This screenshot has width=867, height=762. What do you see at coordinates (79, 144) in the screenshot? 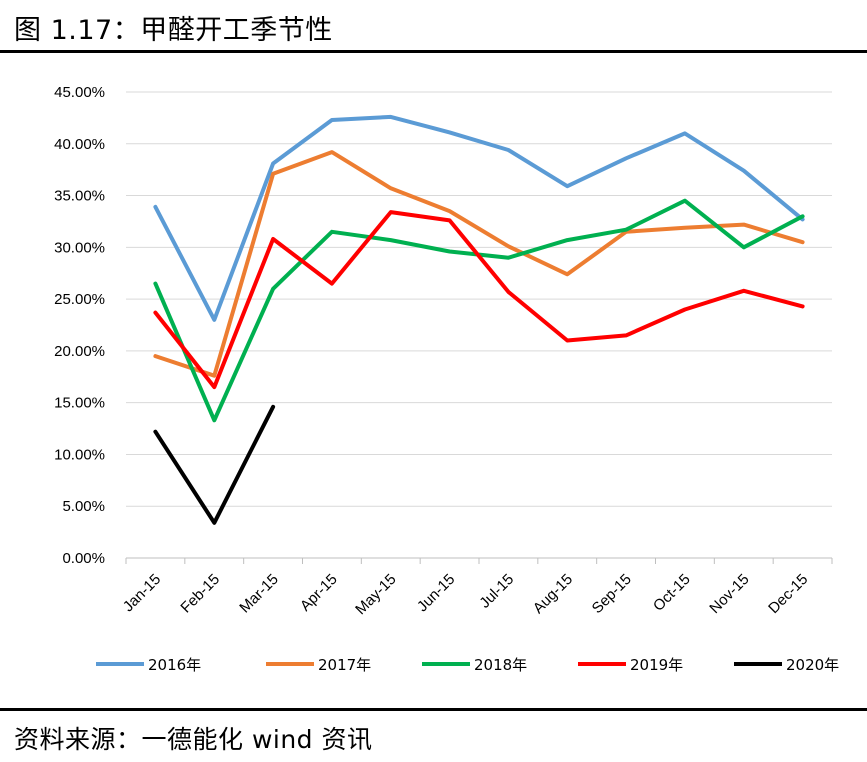
I see `y-tick-label: 40.00%` at bounding box center [79, 144].